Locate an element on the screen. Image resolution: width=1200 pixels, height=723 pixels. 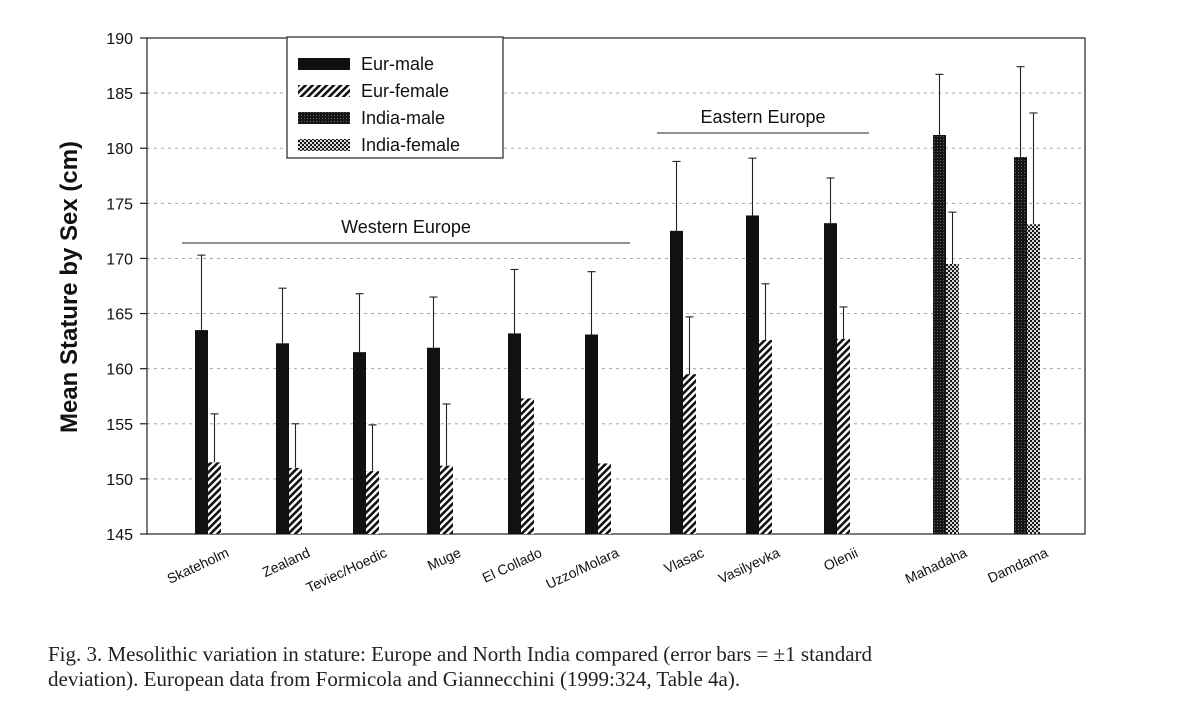
legend-label: India-female is located at coordinates (410, 145).